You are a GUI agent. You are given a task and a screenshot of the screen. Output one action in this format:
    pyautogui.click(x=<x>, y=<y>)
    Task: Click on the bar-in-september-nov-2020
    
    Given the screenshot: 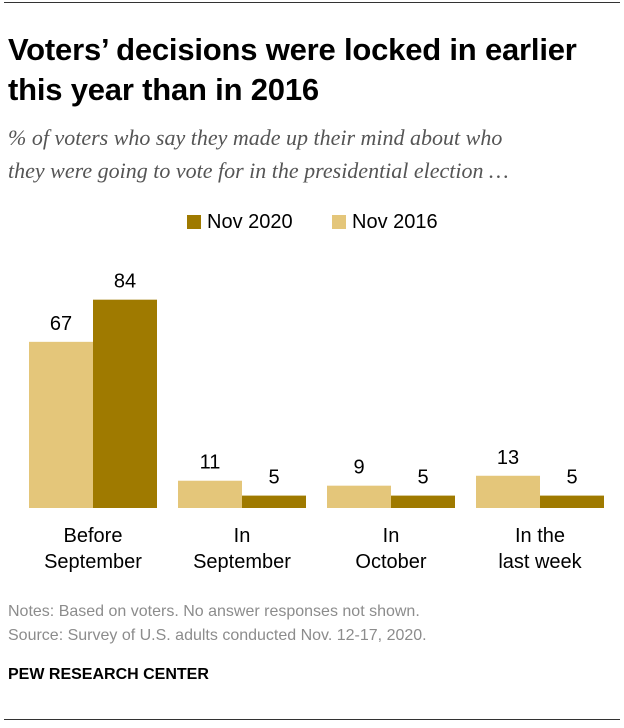 What is the action you would take?
    pyautogui.click(x=274, y=501)
    